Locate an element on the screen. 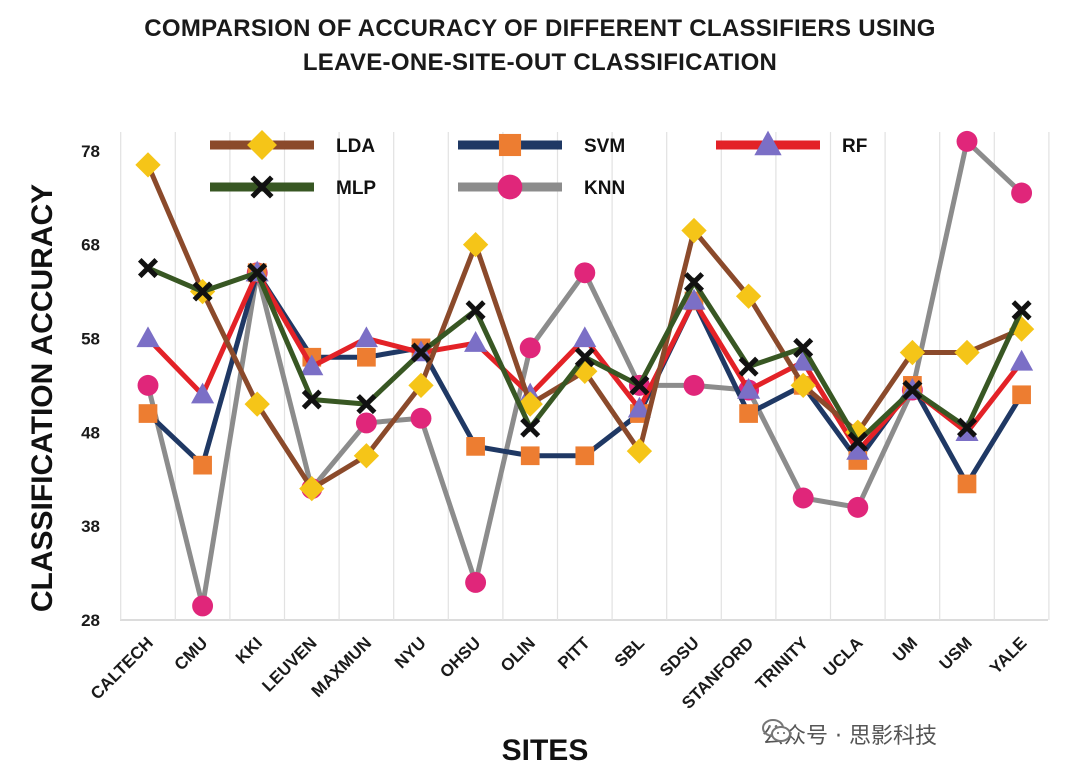 The image size is (1080, 776). y-tick-label: 48 is located at coordinates (90, 432).